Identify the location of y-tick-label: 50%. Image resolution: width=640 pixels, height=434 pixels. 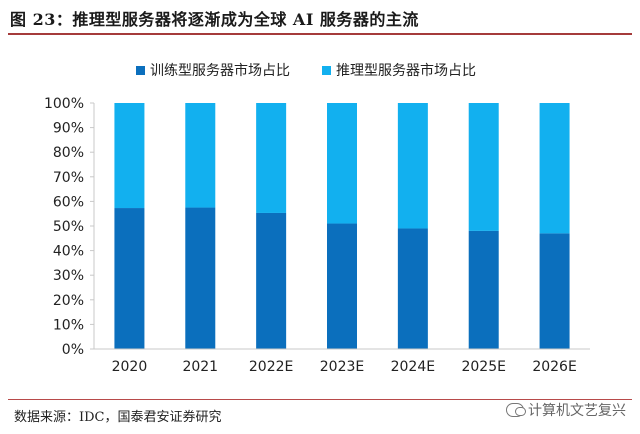
(68, 227).